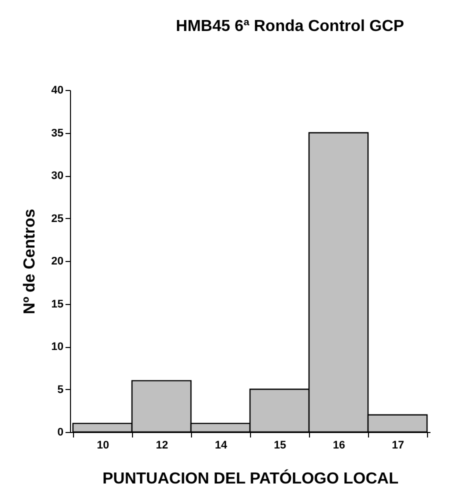 The image size is (468, 495). What do you see at coordinates (57, 304) in the screenshot?
I see `y-tick-label: 15` at bounding box center [57, 304].